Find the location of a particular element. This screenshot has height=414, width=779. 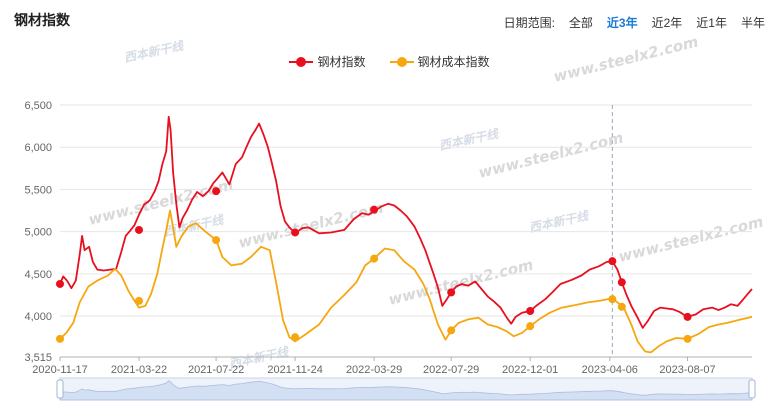

y-tick-label: 6,500 is located at coordinates (38, 106).